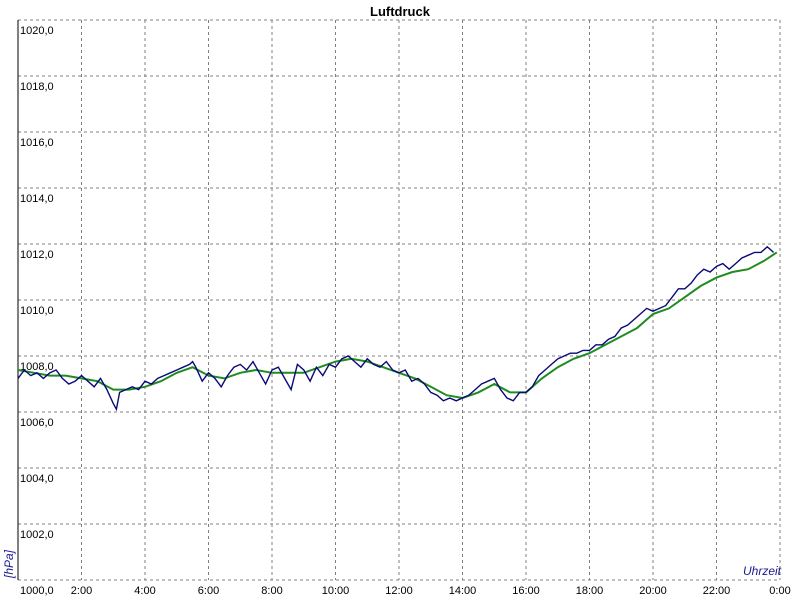 The width and height of the screenshot is (800, 600). What do you see at coordinates (336, 591) in the screenshot?
I see `x-tick-label: 10:00` at bounding box center [336, 591].